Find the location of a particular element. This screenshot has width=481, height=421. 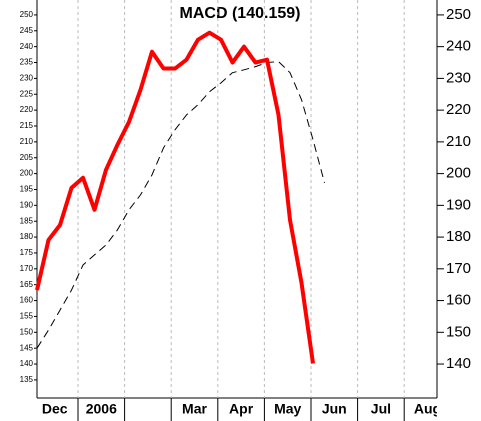

y-tick-label: 185 is located at coordinates (27, 220).